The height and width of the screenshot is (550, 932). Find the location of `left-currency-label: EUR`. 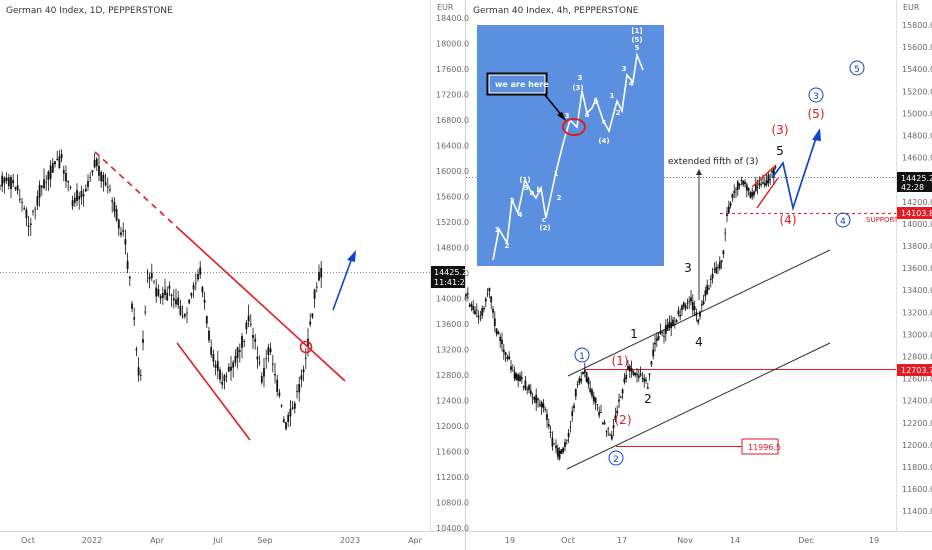

left-currency-label: EUR is located at coordinates (445, 7).